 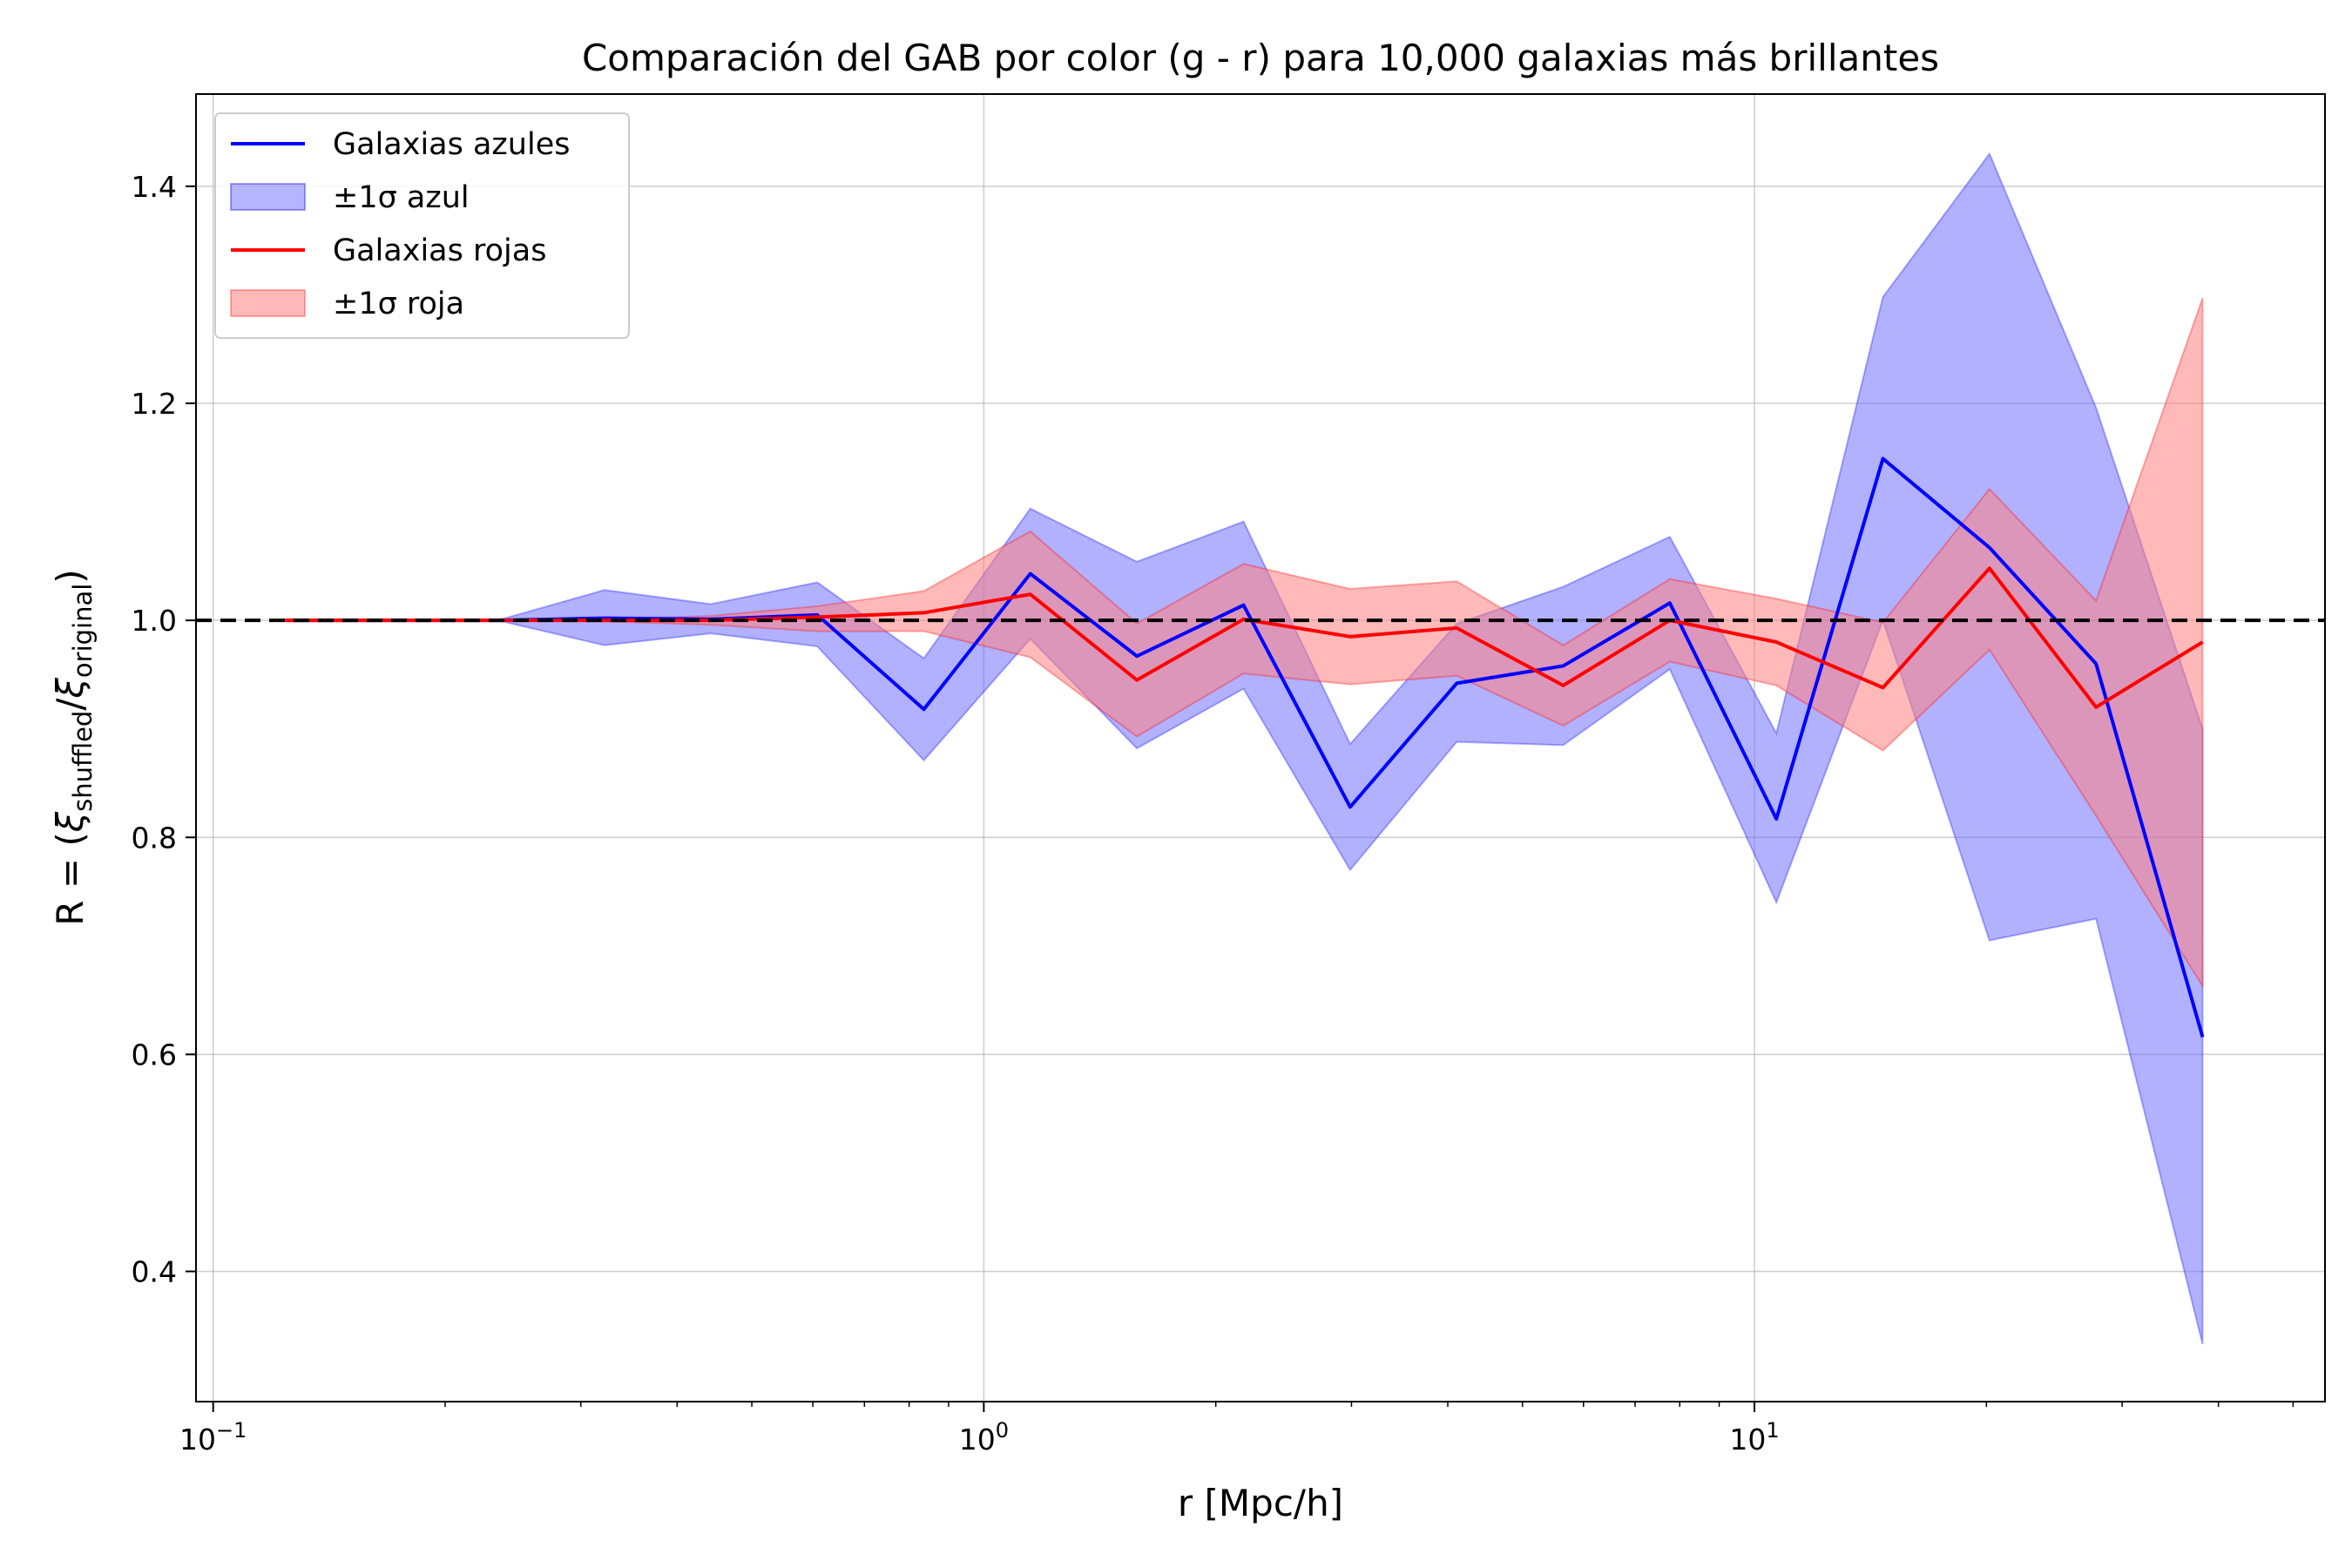 I want to click on x-tick-label-2: 10¹, so click(x=1754, y=1437).